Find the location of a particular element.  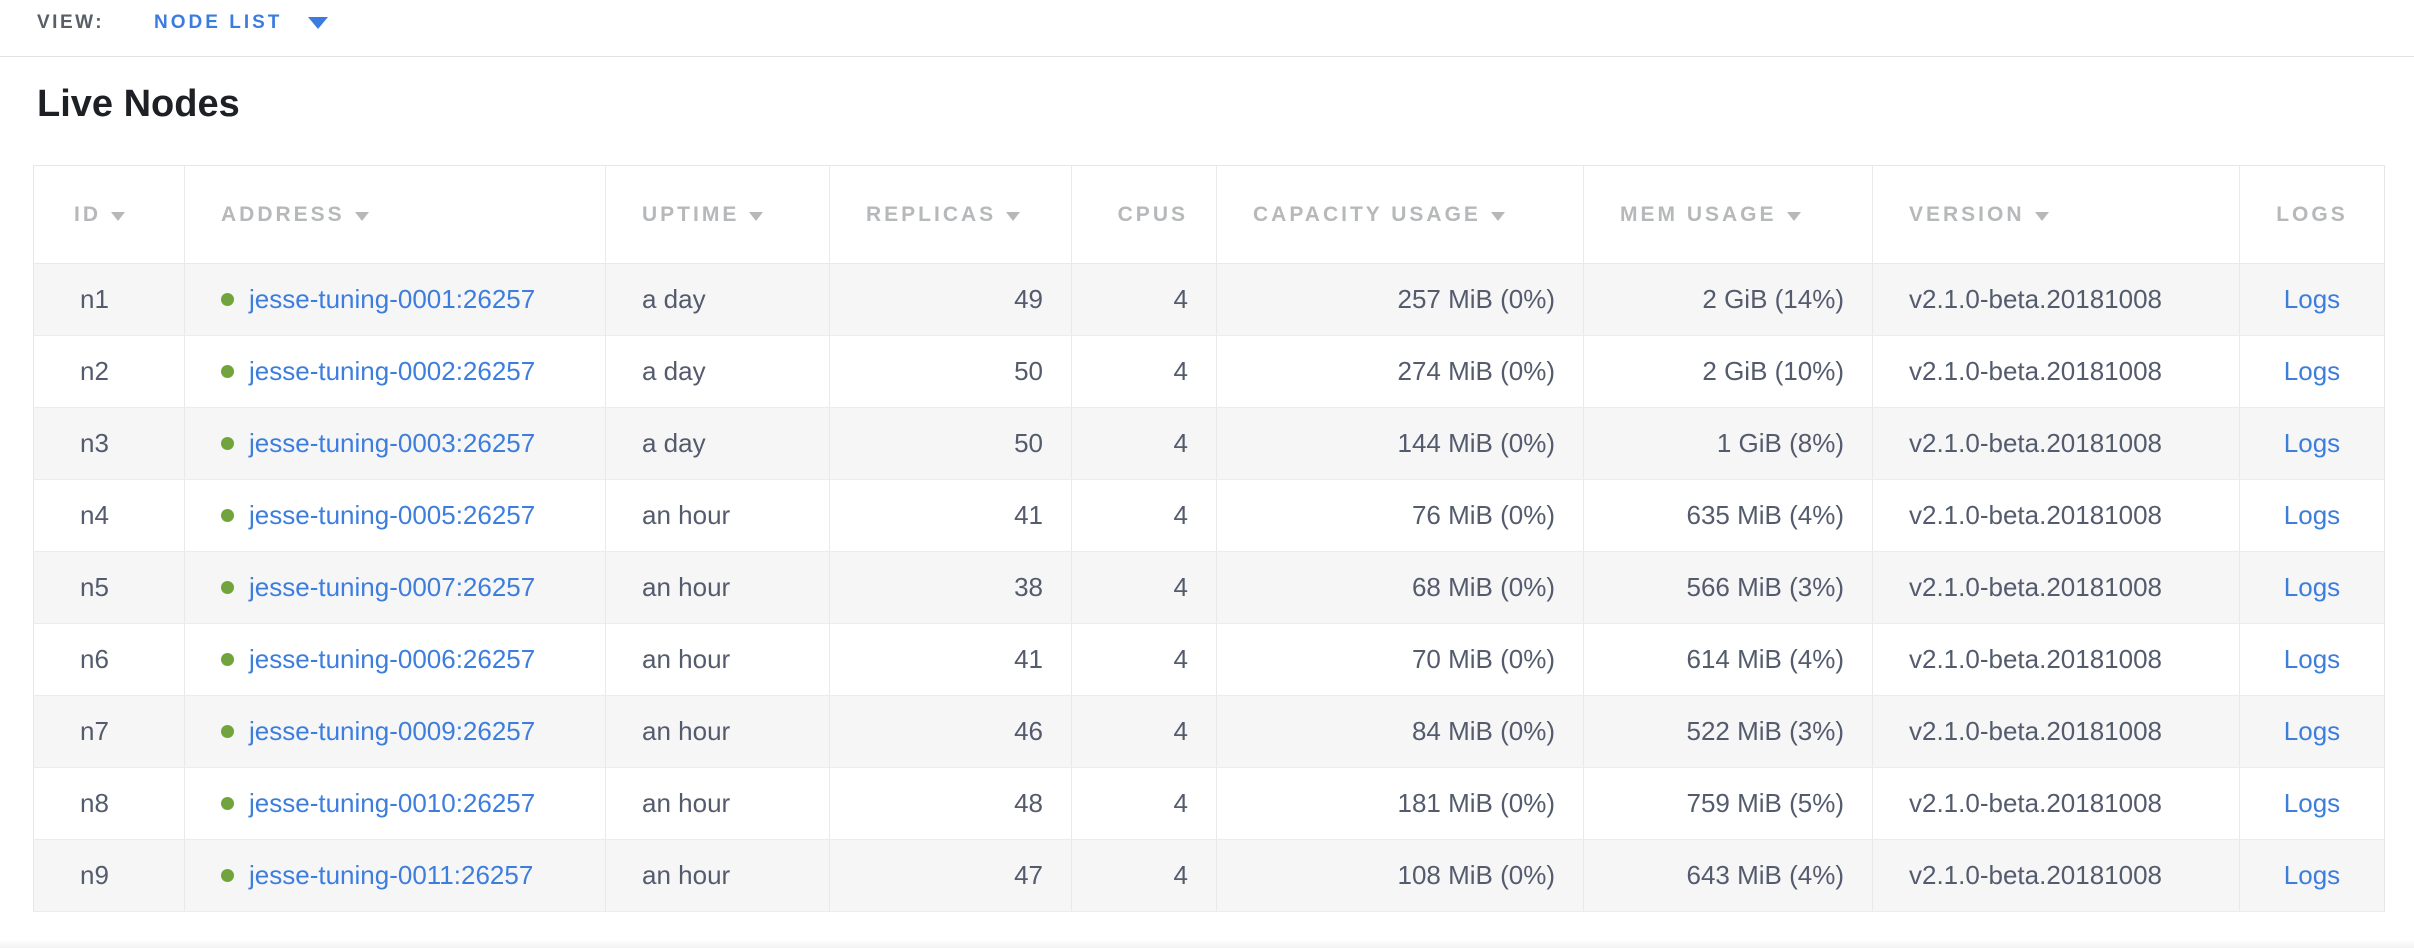

column-header-label: VERSION is located at coordinates (1967, 214).